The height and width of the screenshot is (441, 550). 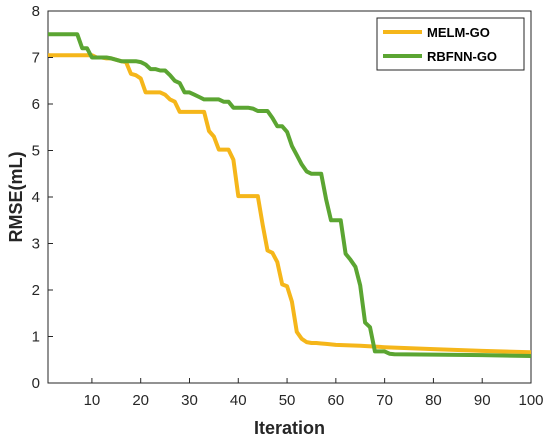 I want to click on legend-box, so click(x=450, y=44).